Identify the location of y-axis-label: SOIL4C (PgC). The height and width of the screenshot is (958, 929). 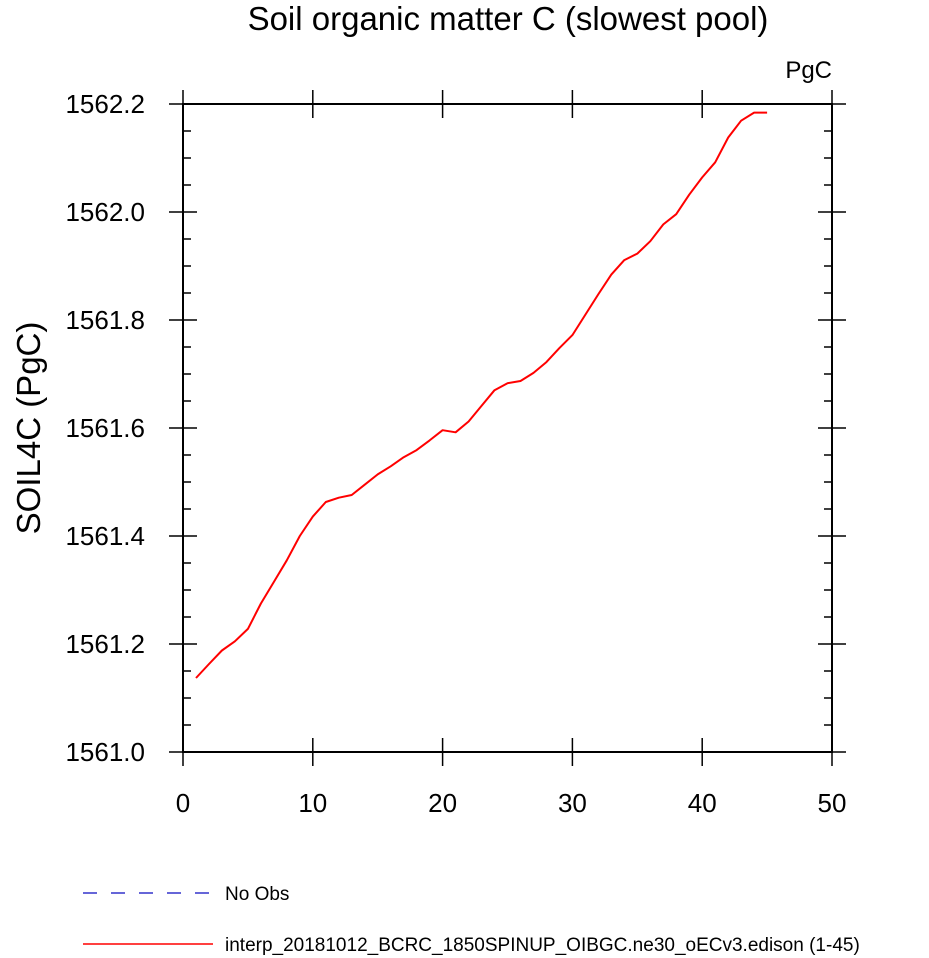
(28, 428).